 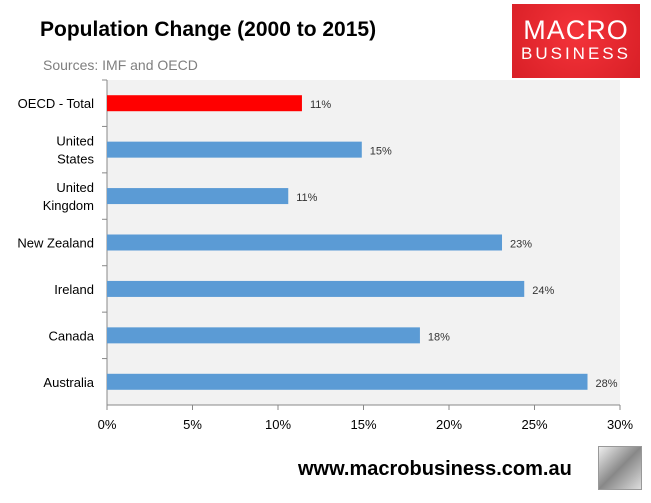 I want to click on bar-oecd---total, so click(x=204, y=103).